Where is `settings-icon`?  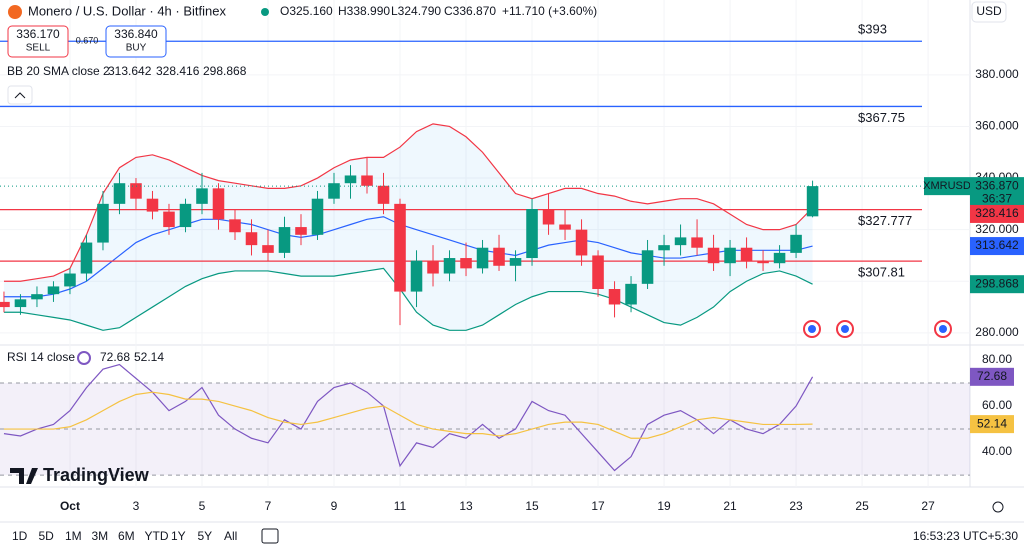 settings-icon is located at coordinates (998, 507).